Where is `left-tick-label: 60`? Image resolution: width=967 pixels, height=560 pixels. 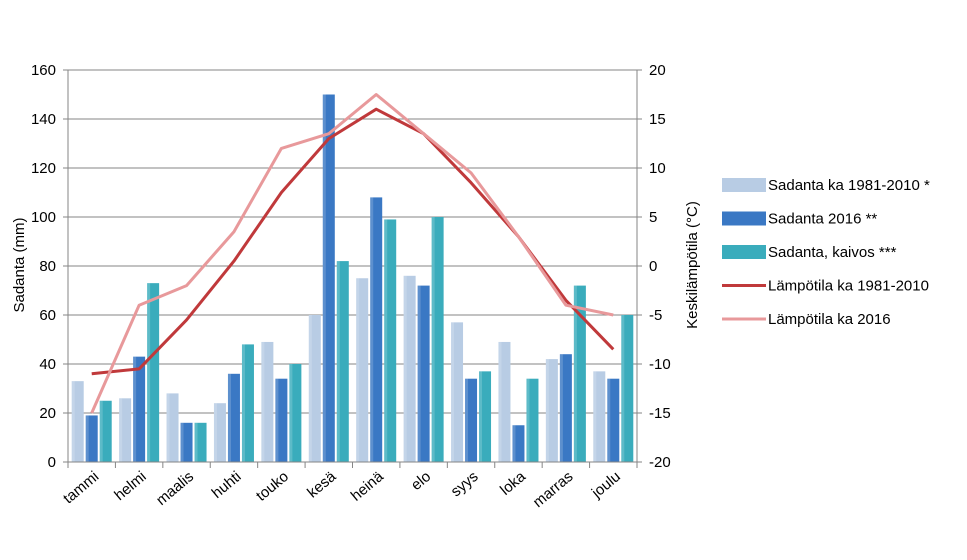
left-tick-label: 60 is located at coordinates (47, 315).